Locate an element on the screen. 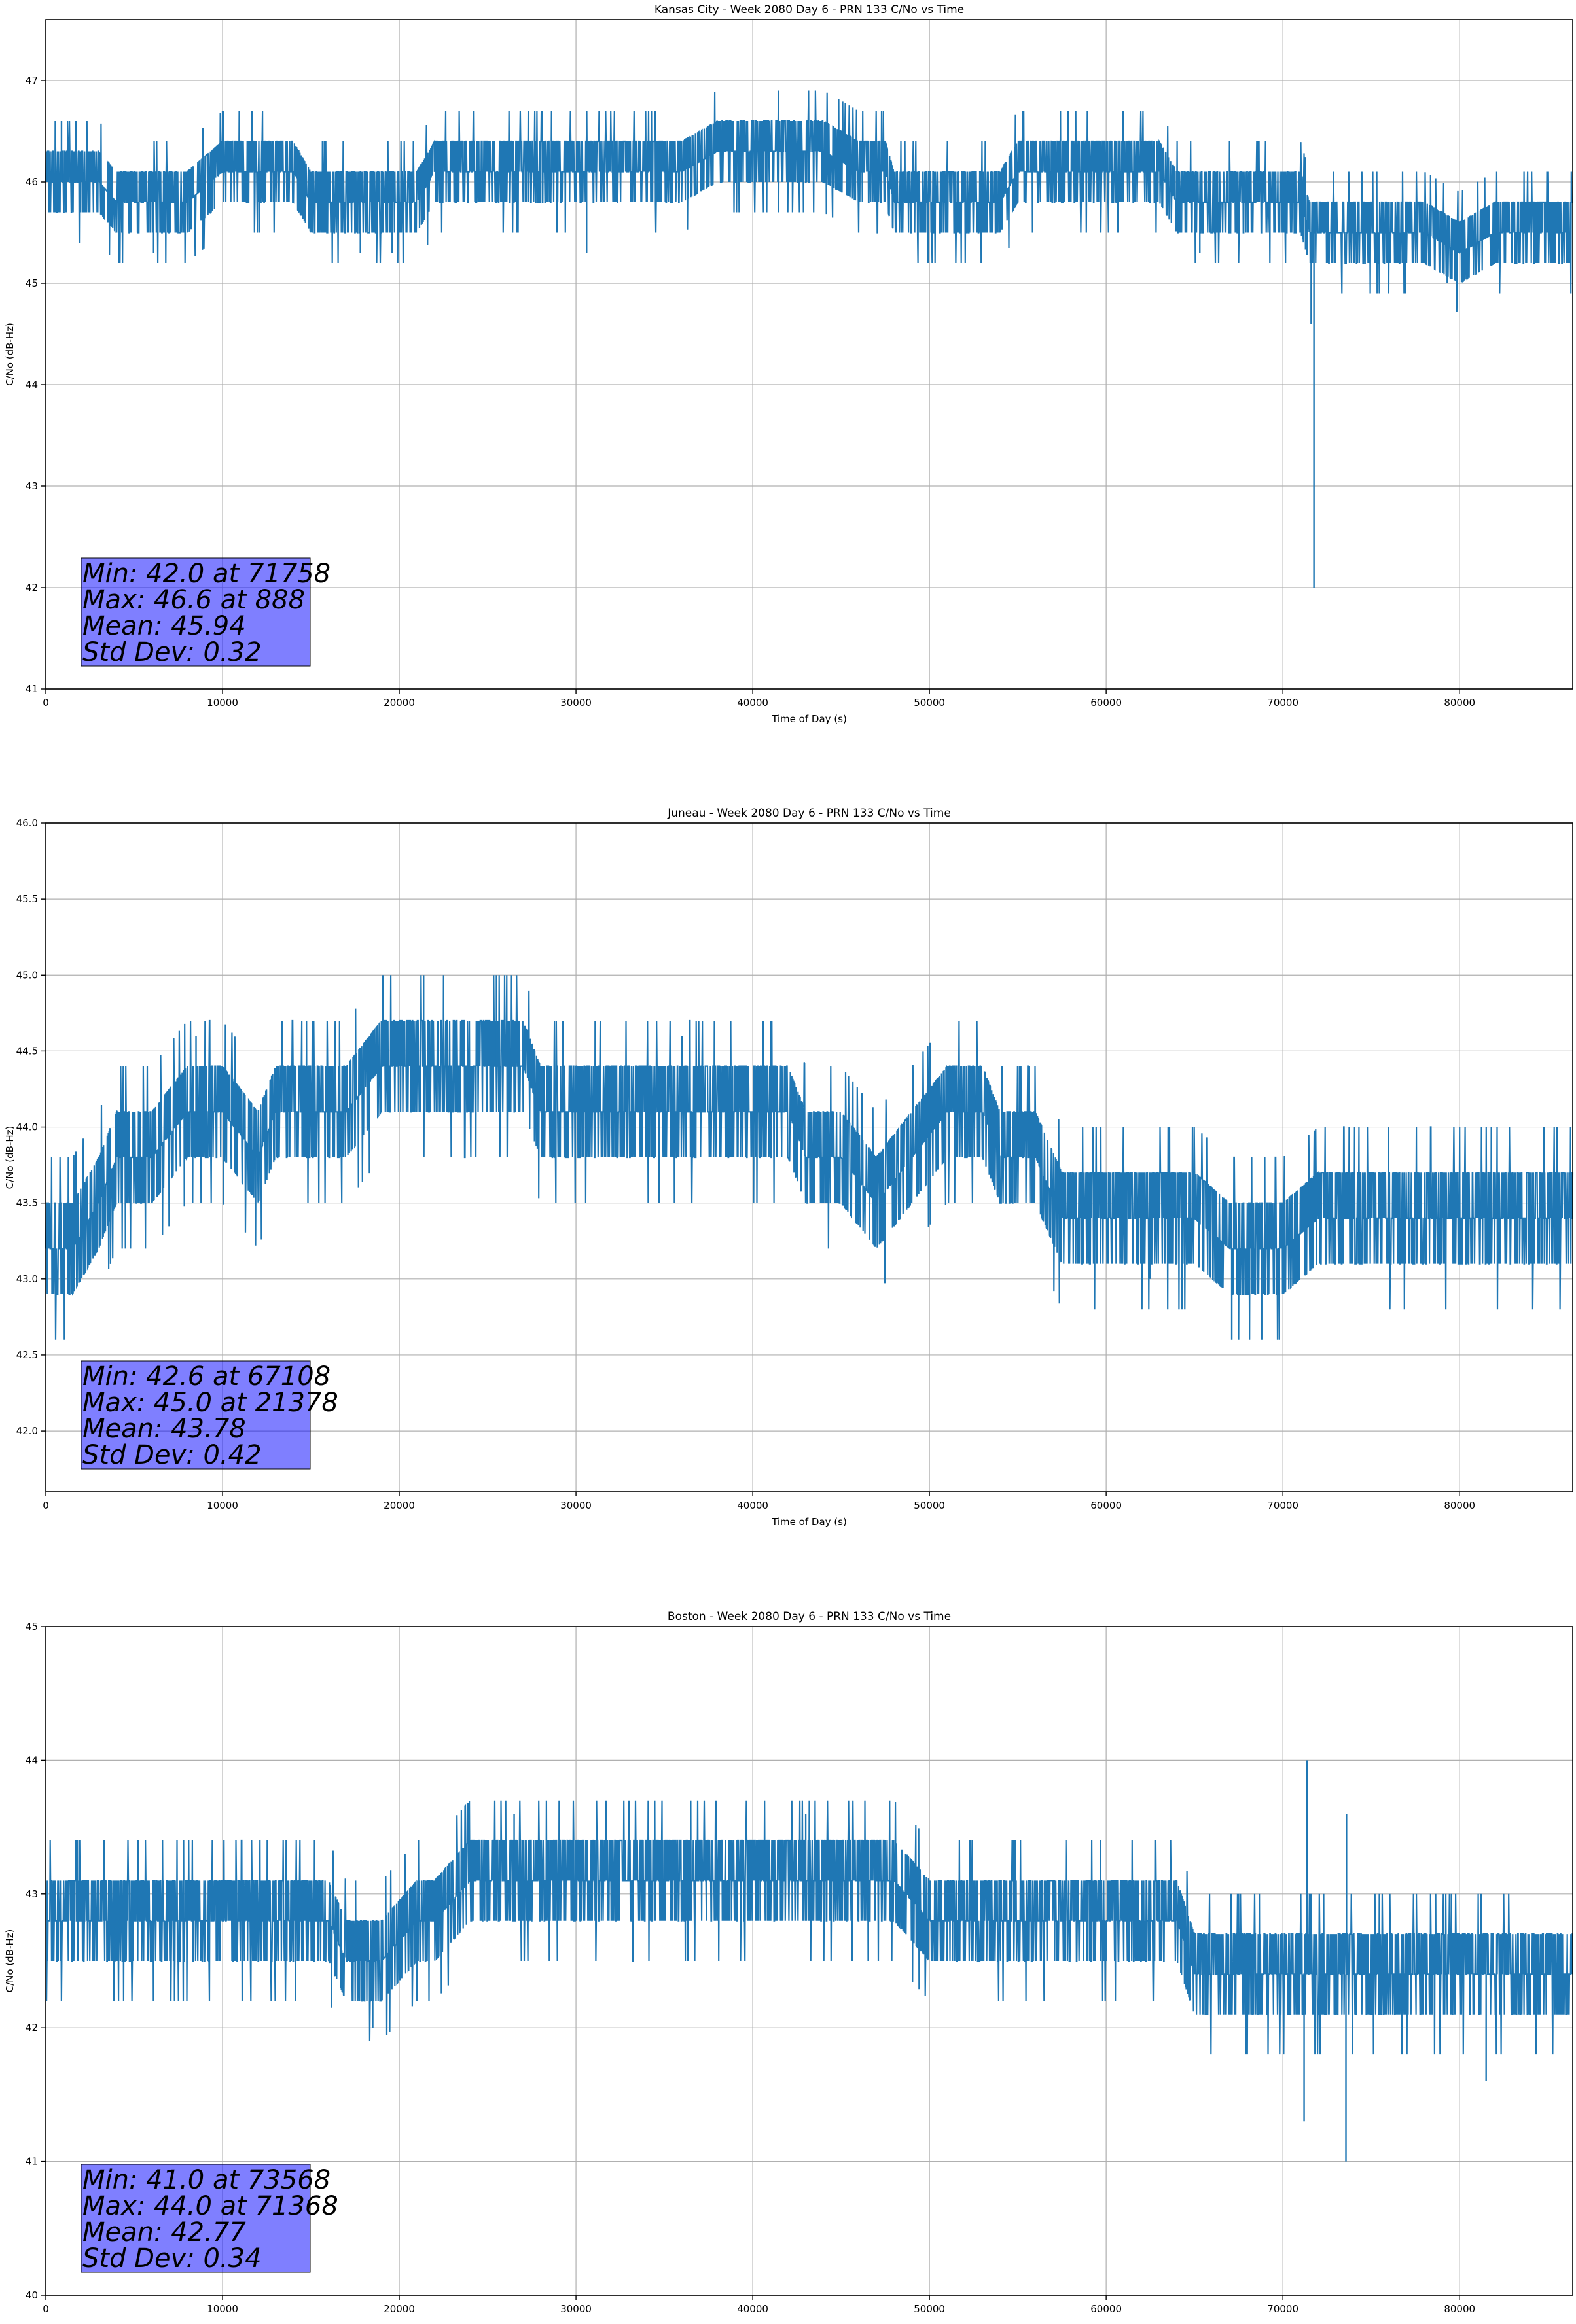 The height and width of the screenshot is (2324, 1576). y-tick-label: 45.5 is located at coordinates (27, 899).